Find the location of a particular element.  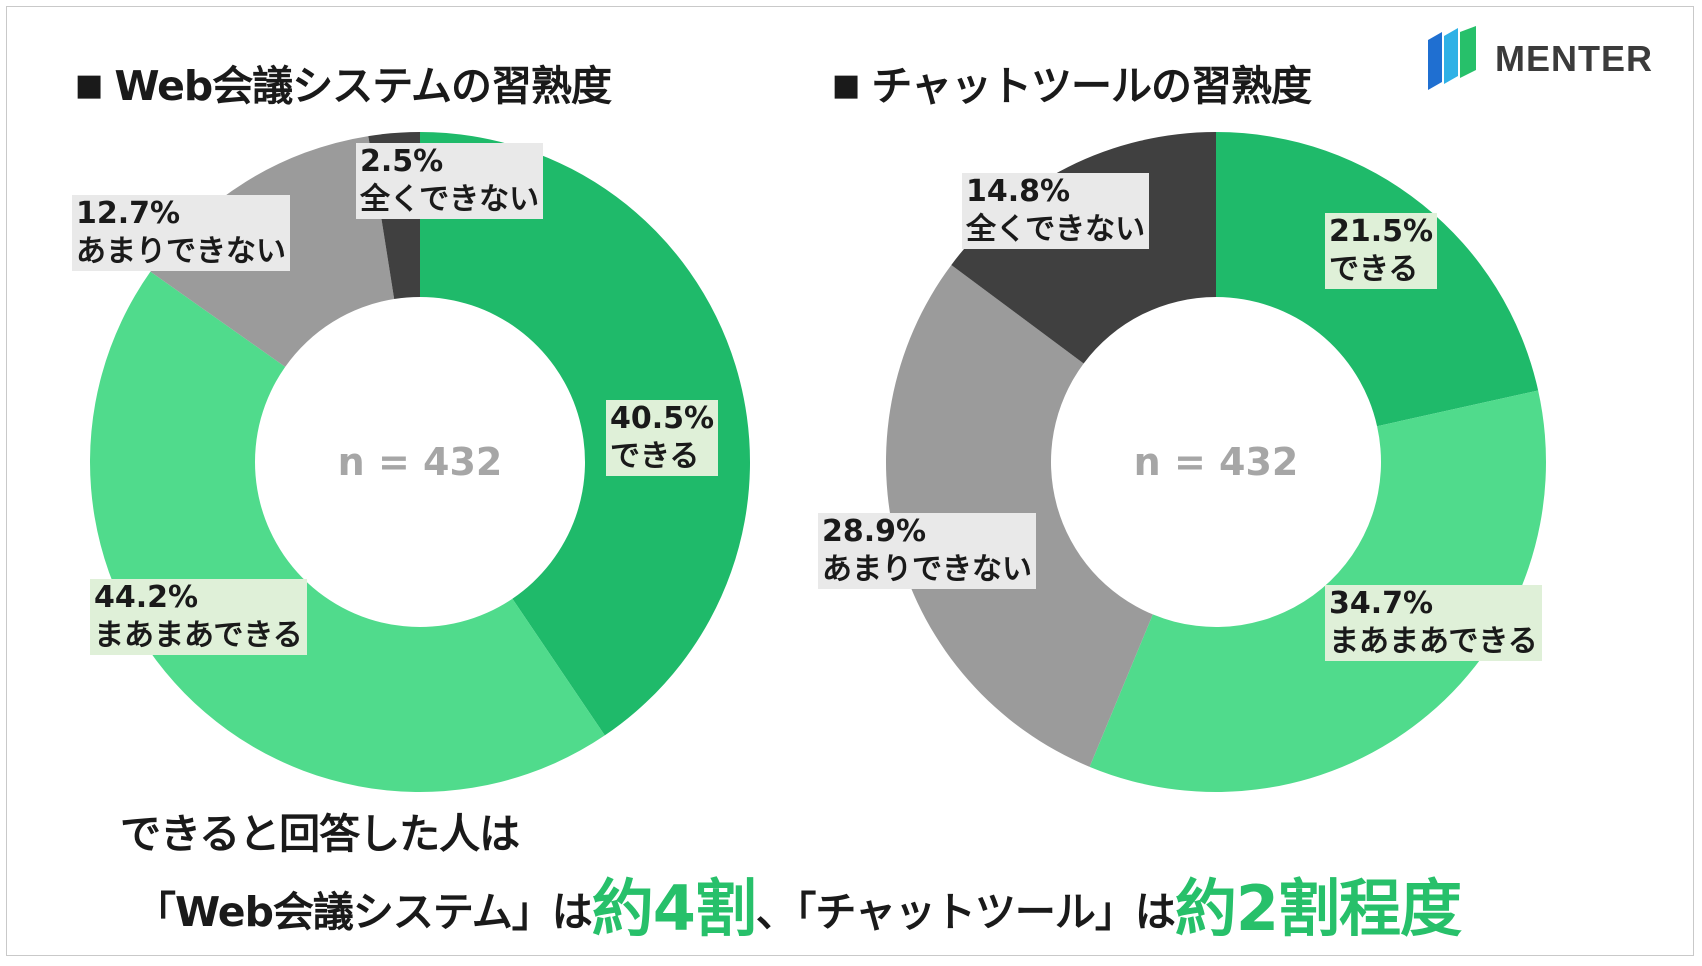

web-meeting-chart-title: ■ Web会議システムの習熟度 is located at coordinates (343, 82).